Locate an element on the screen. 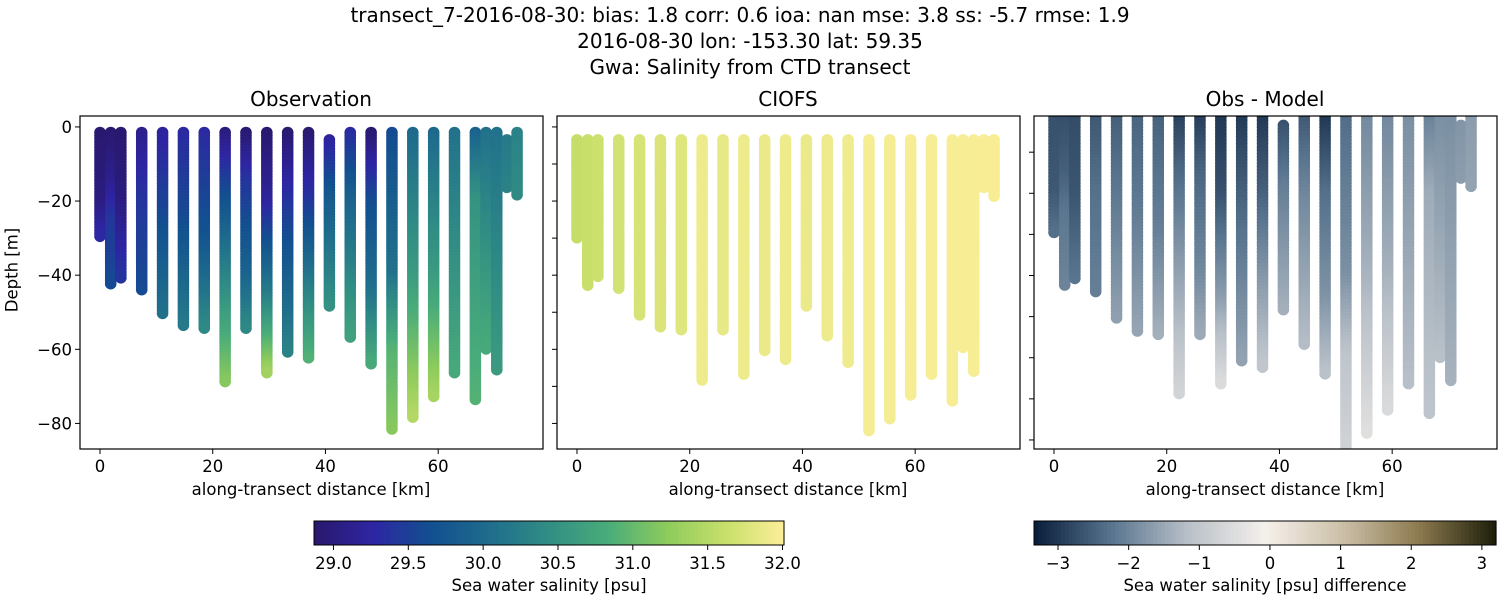 The width and height of the screenshot is (1500, 600). y-tick-label: 0 is located at coordinates (67, 127).